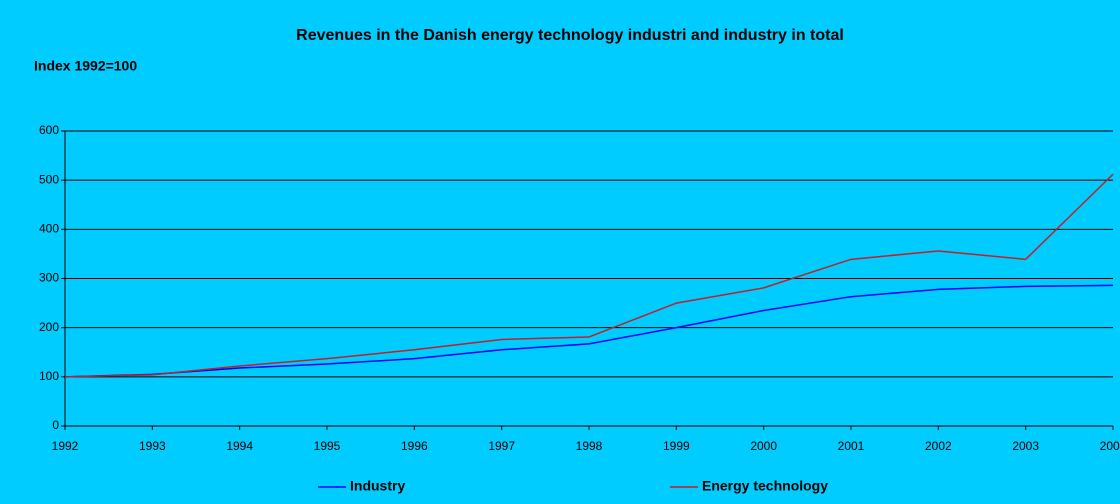  What do you see at coordinates (239, 446) in the screenshot?
I see `x-tick-label: 1994` at bounding box center [239, 446].